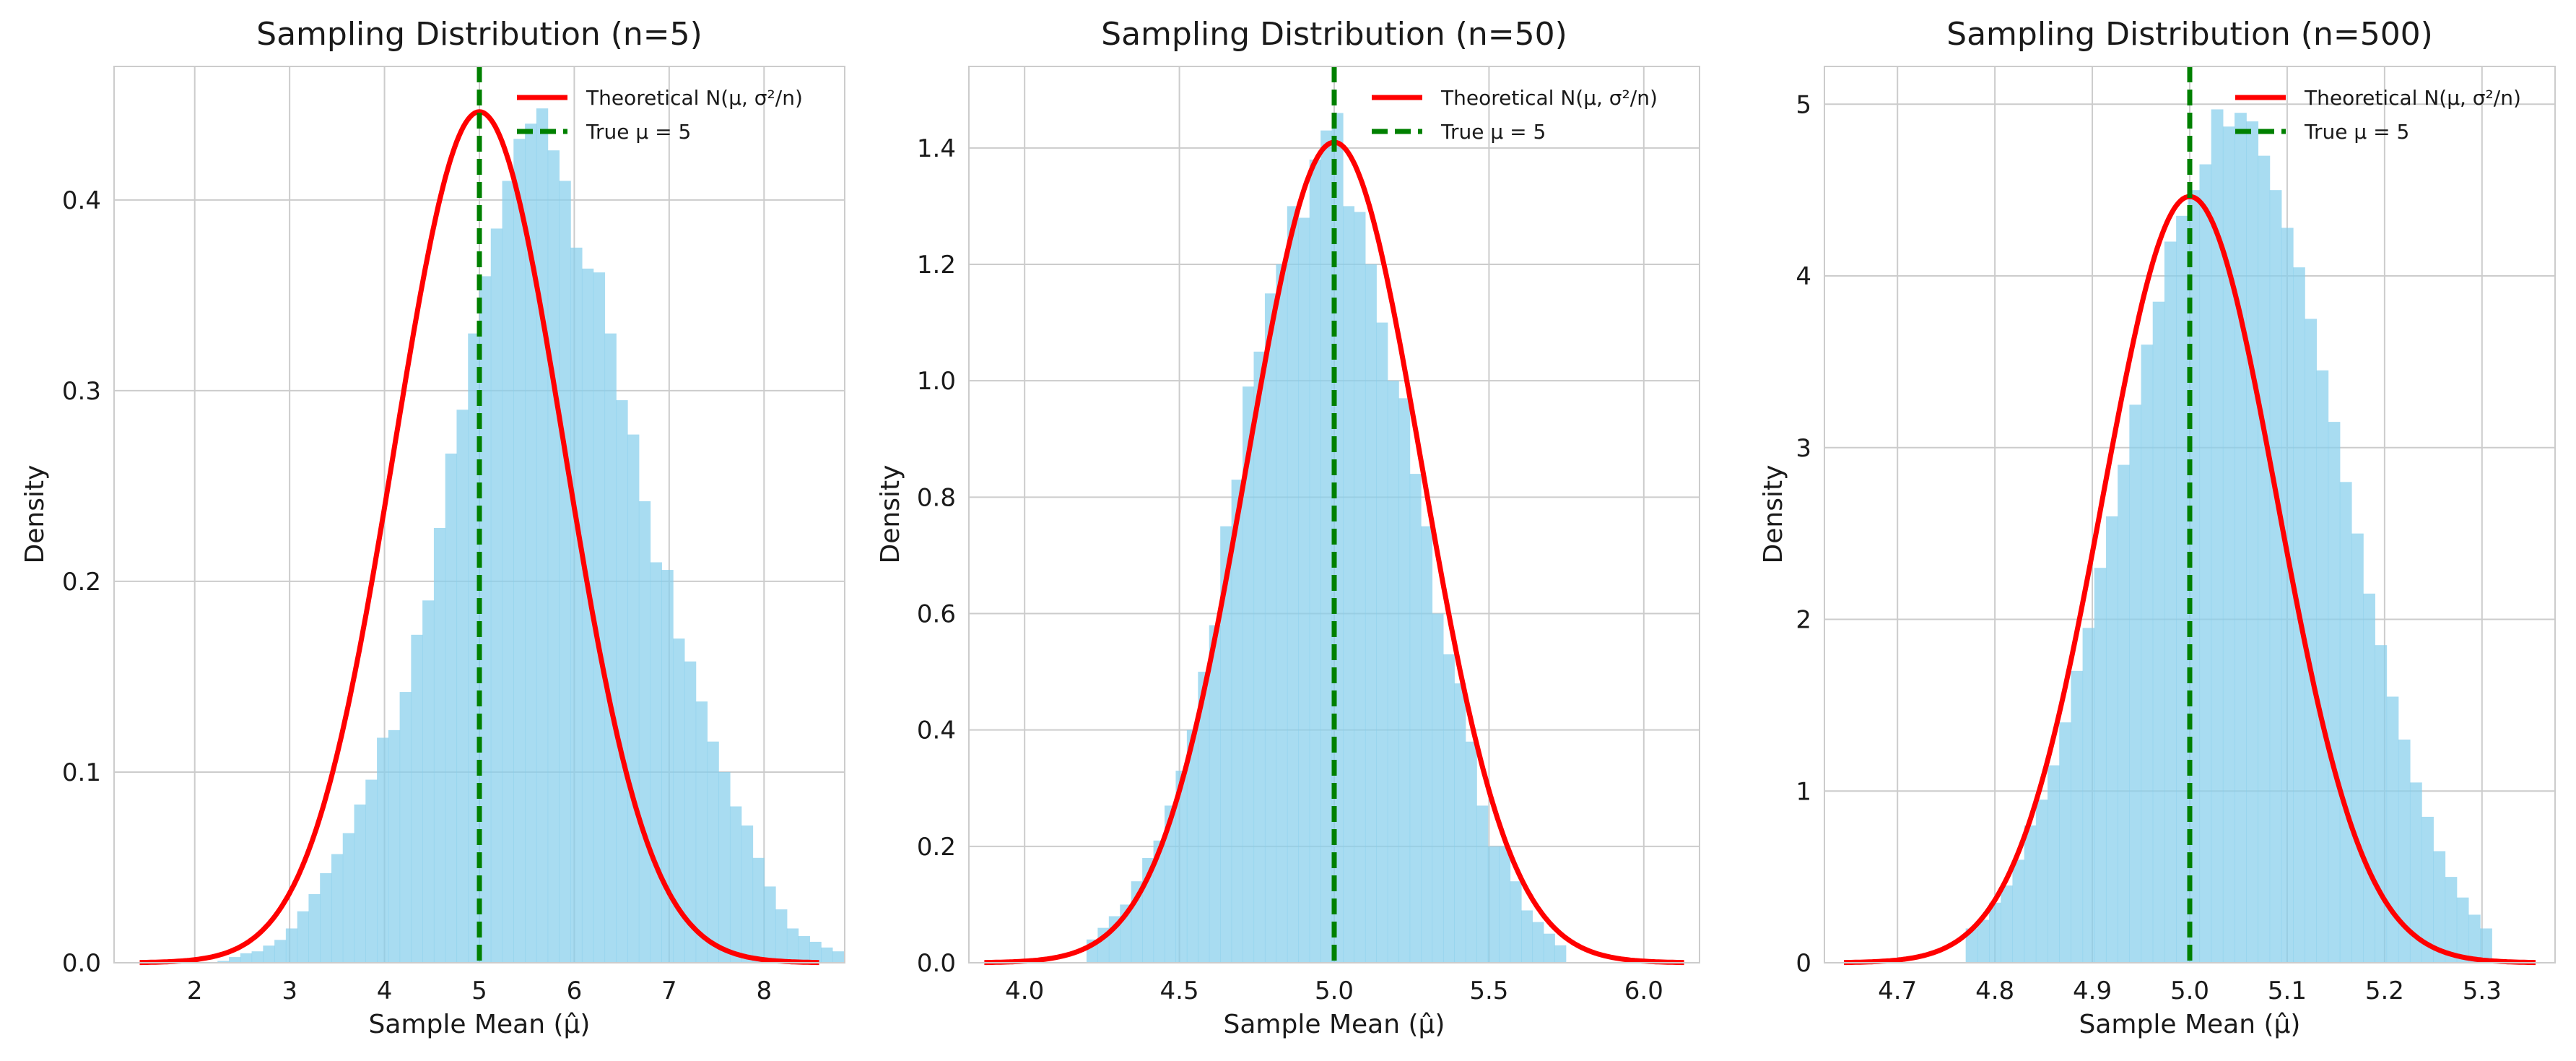  Describe the element at coordinates (1994, 990) in the screenshot. I see `x-tick-label: 4.8` at that location.